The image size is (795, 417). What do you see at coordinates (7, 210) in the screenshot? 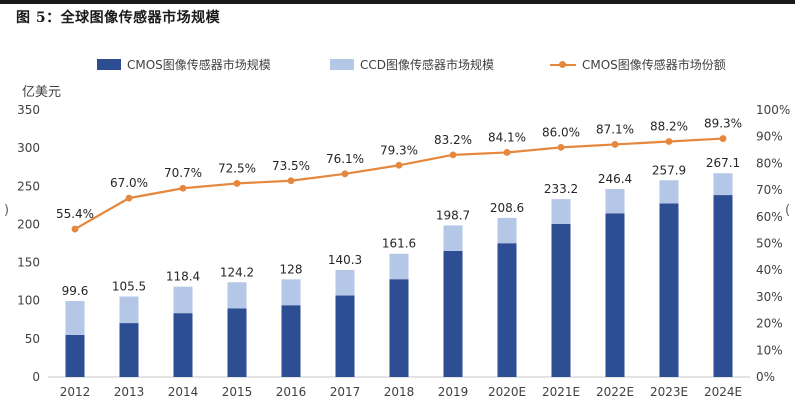
I see `left-edge-mark: )` at bounding box center [7, 210].